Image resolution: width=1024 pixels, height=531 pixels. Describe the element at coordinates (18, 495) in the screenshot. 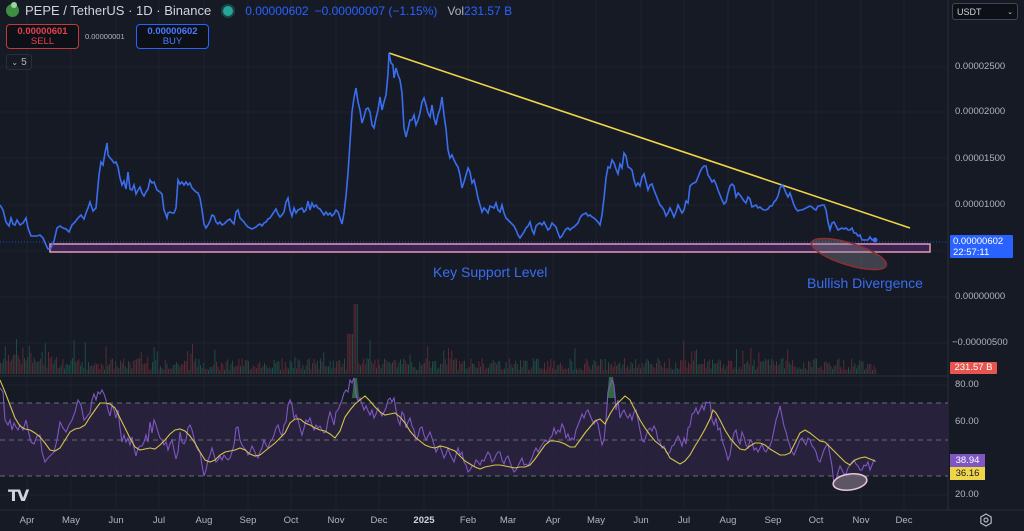

I see `tradingview-logo: TV` at that location.